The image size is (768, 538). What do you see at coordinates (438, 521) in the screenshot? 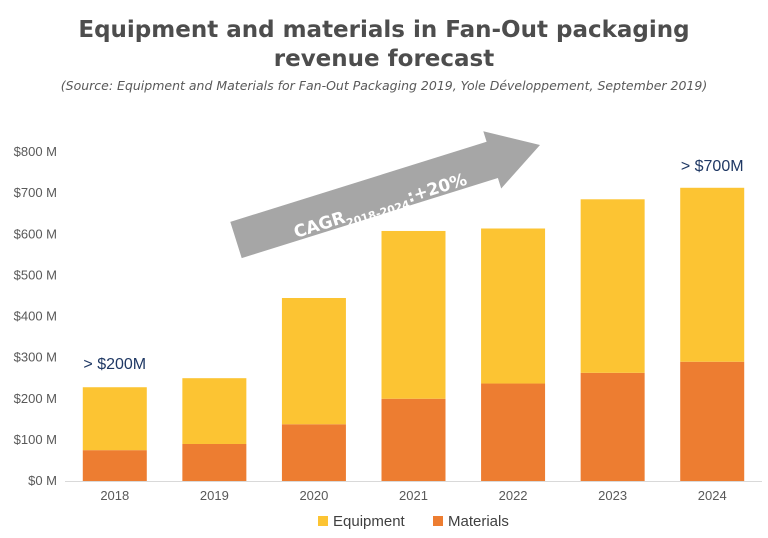
I see `legend-swatch-materials` at bounding box center [438, 521].